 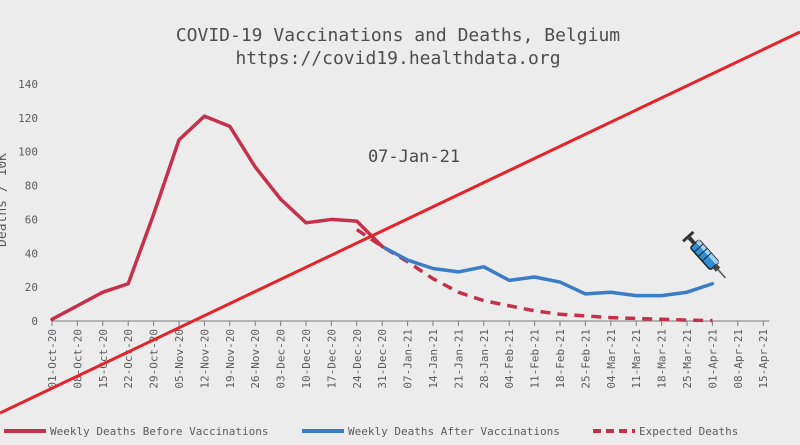 I want to click on y-tick-label: 80, so click(x=31, y=186).